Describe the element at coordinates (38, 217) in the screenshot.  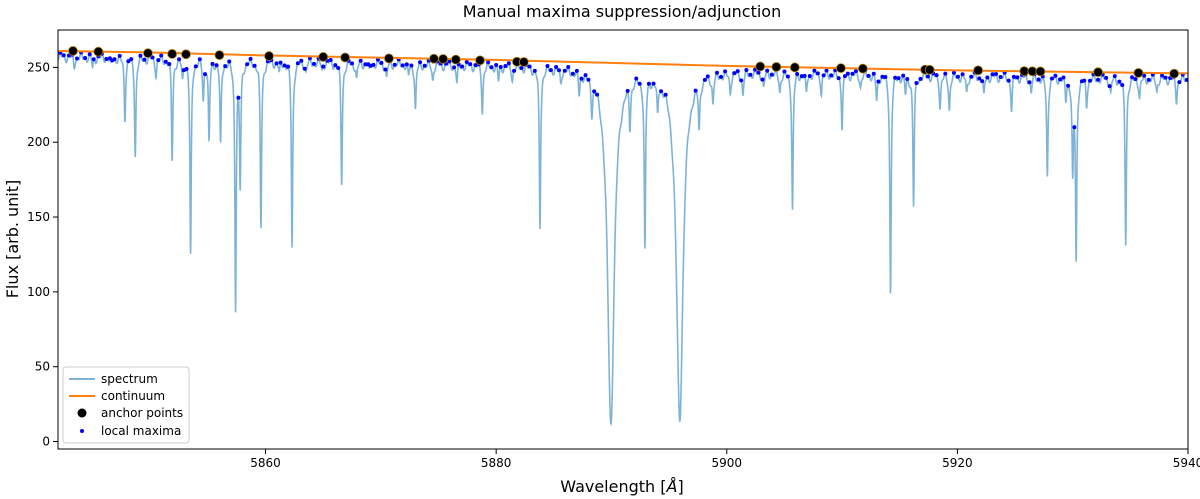
I see `y-tick-label: 150` at that location.